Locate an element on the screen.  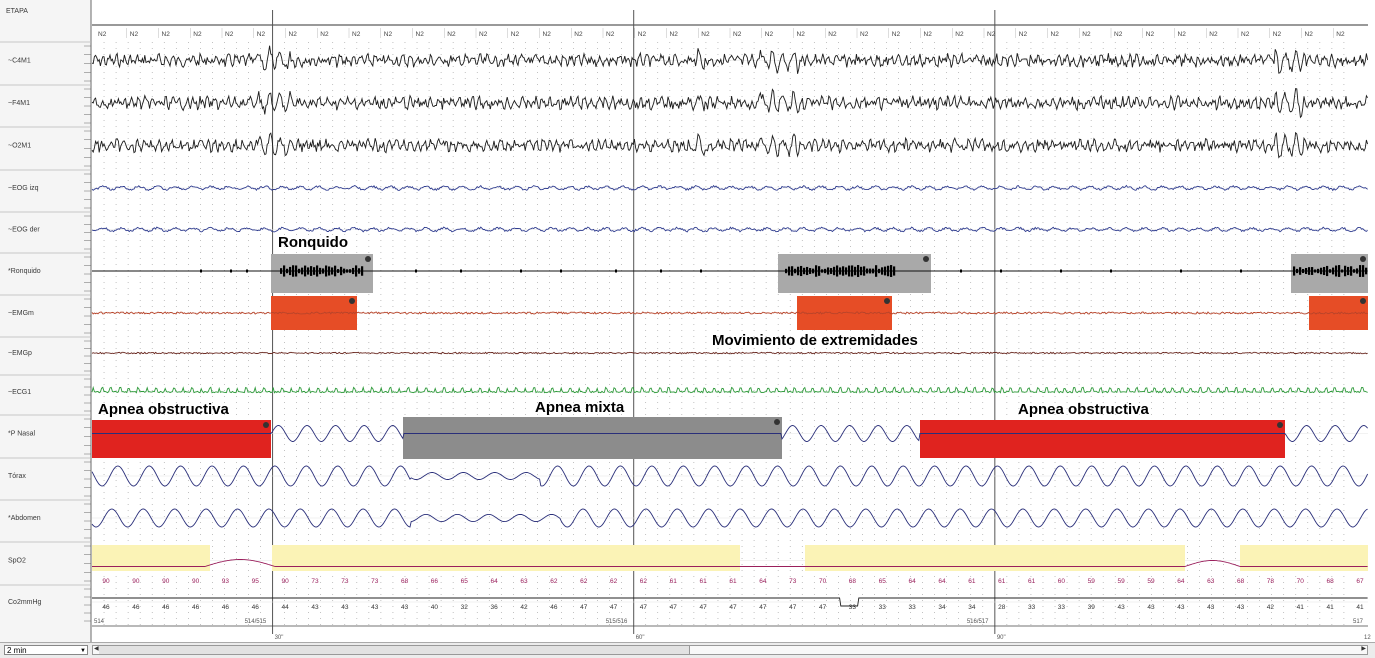
co2-value: 41 is located at coordinates (1331, 607).